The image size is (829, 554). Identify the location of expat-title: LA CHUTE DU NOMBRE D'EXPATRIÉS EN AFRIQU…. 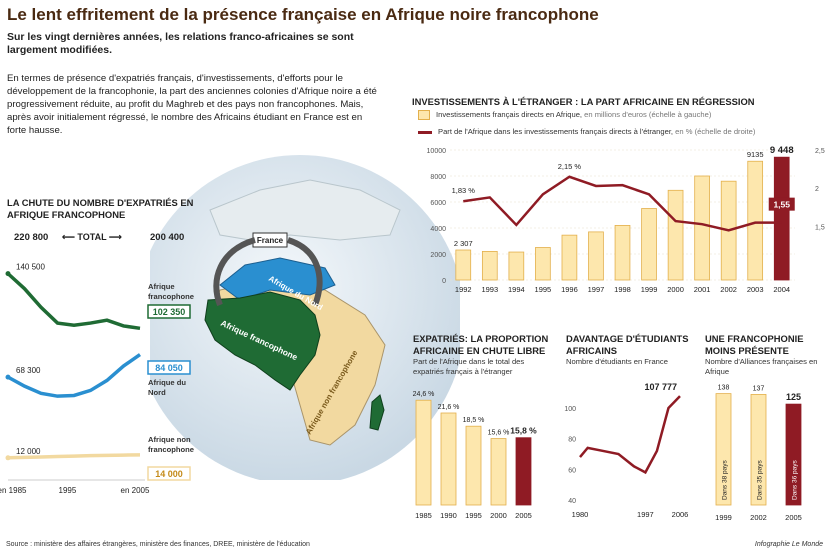
(100, 208).